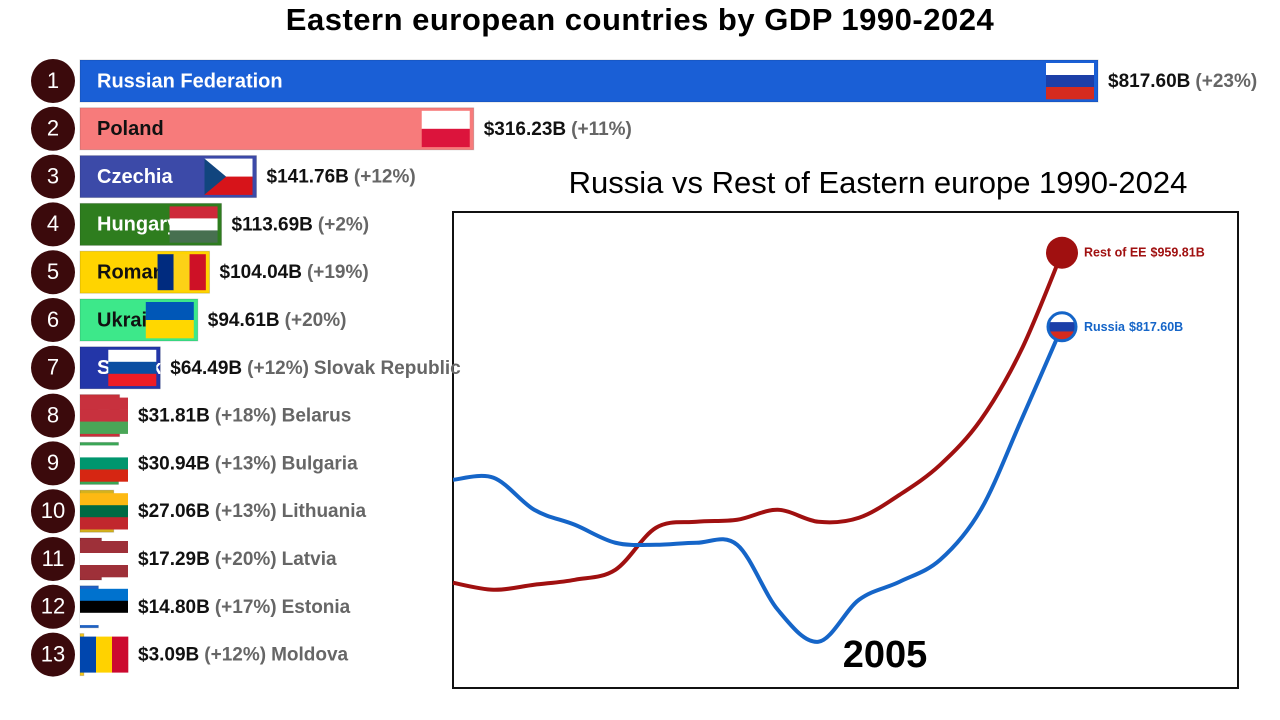  What do you see at coordinates (885, 655) in the screenshot?
I see `year-label: 2005` at bounding box center [885, 655].